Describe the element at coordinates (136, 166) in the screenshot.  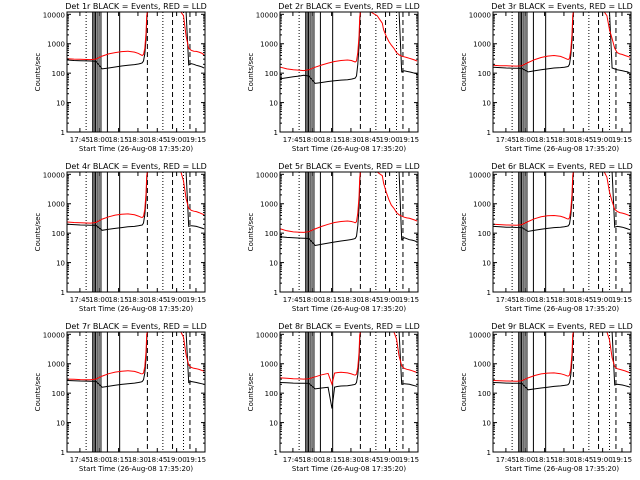
I see `panel-title: Det 4r BLACK = Events, RED = LLD` at that location.